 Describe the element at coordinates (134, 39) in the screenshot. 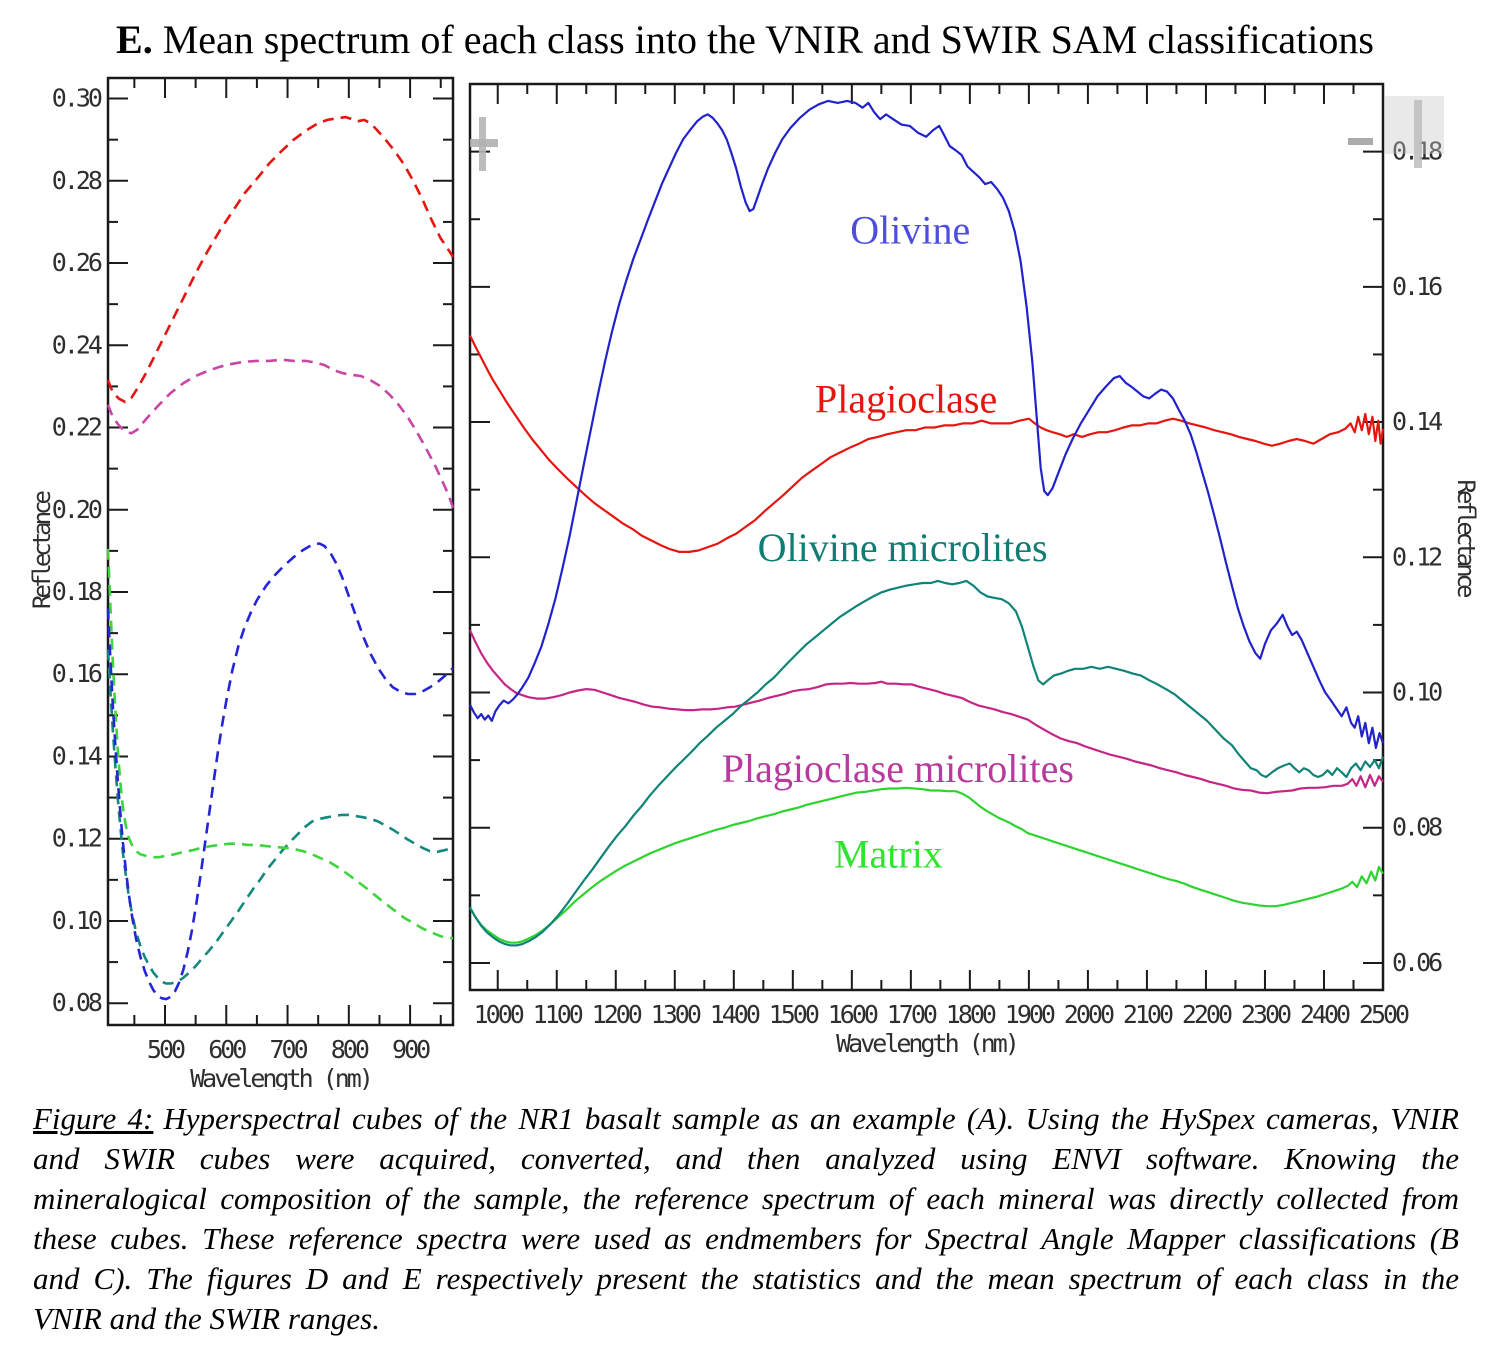

I see `figure-title-letter: E.` at that location.